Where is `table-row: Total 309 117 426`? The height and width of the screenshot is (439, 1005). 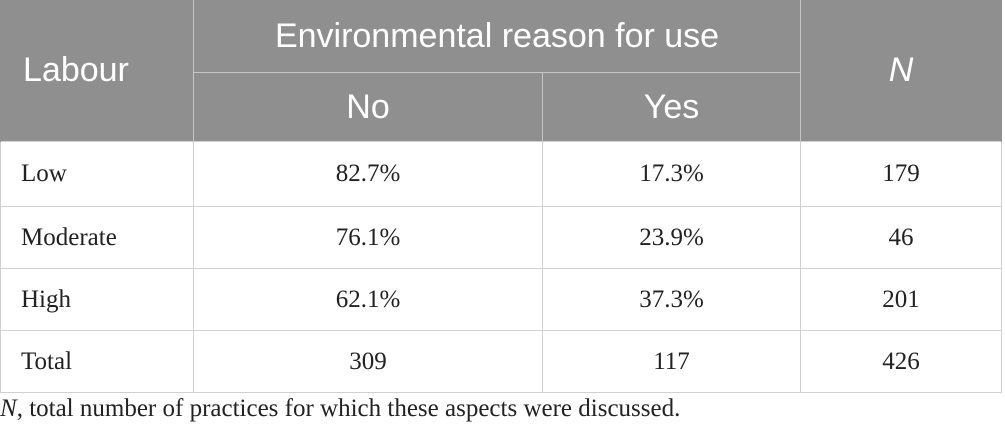
table-row: Total 309 117 426 is located at coordinates (501, 361).